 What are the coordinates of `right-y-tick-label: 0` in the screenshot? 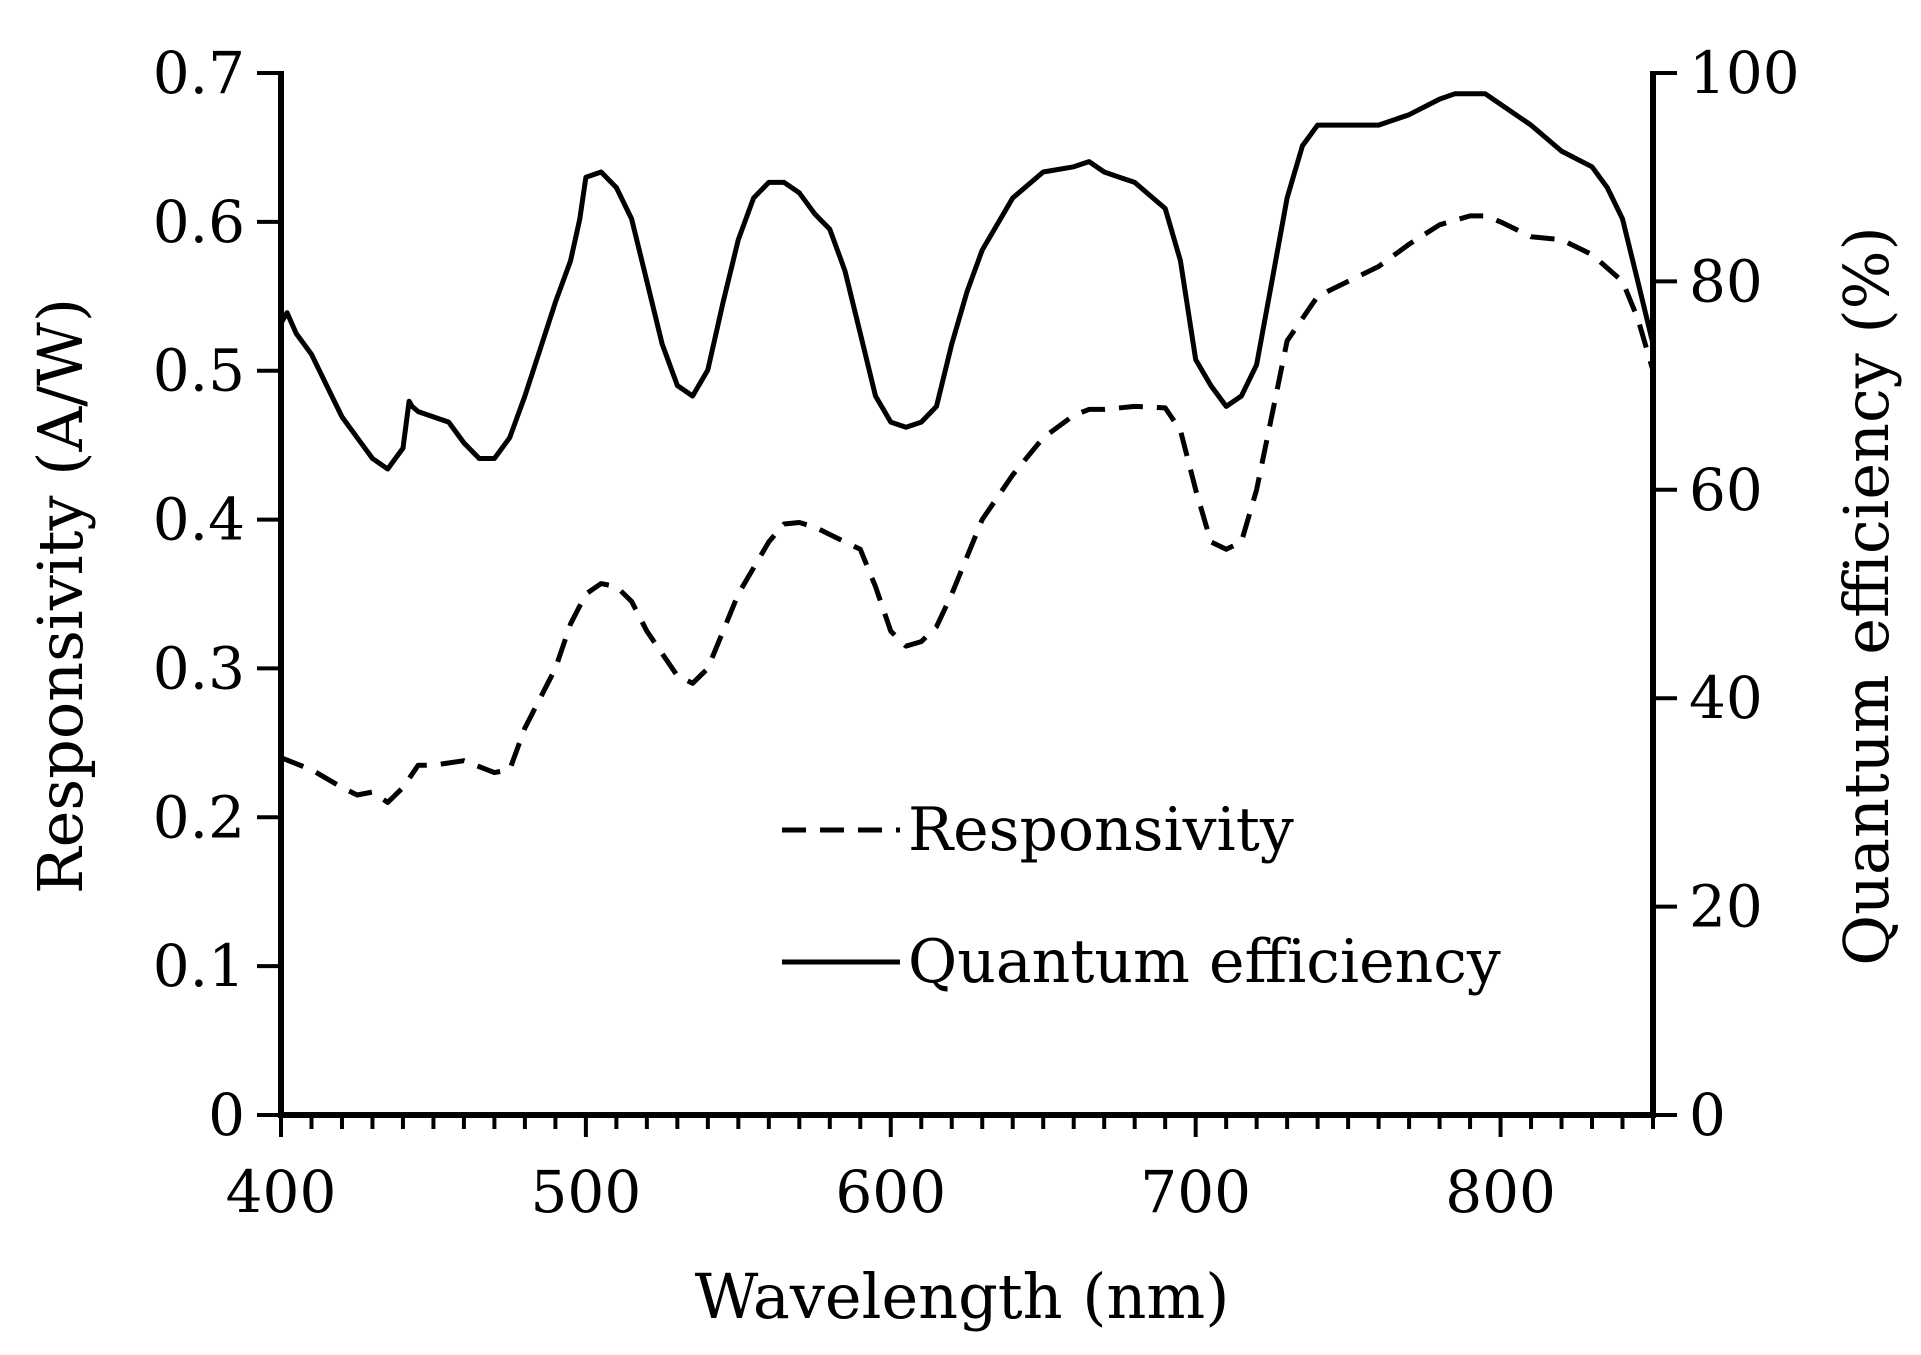 It's located at (1707, 1115).